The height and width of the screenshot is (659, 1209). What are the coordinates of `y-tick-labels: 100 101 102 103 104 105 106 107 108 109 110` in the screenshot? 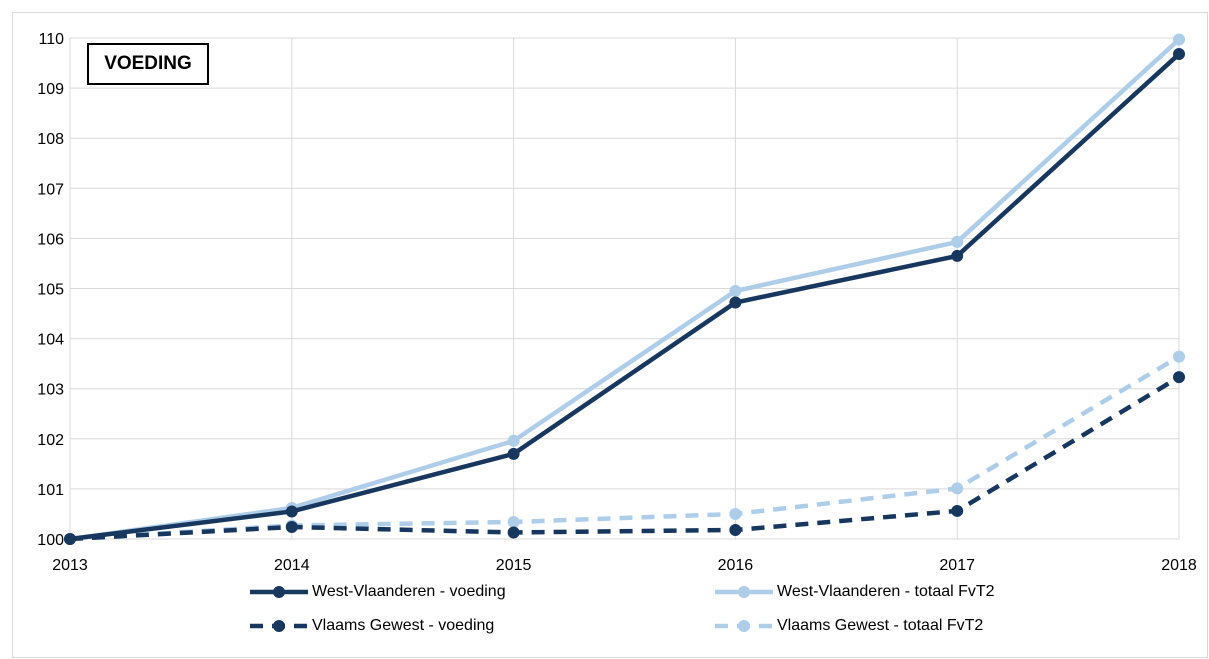 It's located at (50, 290).